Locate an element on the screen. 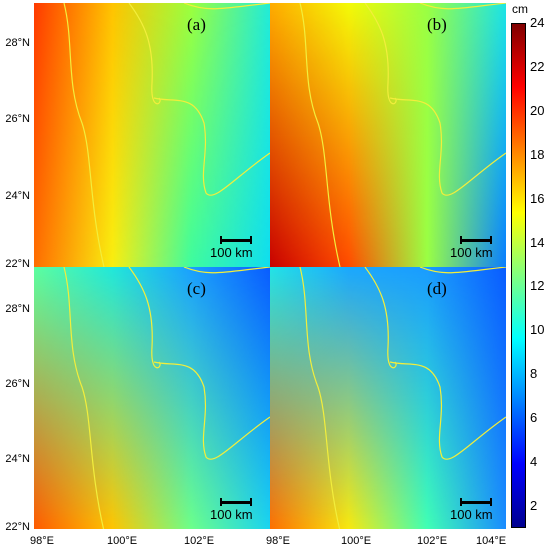 This screenshot has width=547, height=550. lat-tick-24-bottom: 24°N is located at coordinates (17, 459).